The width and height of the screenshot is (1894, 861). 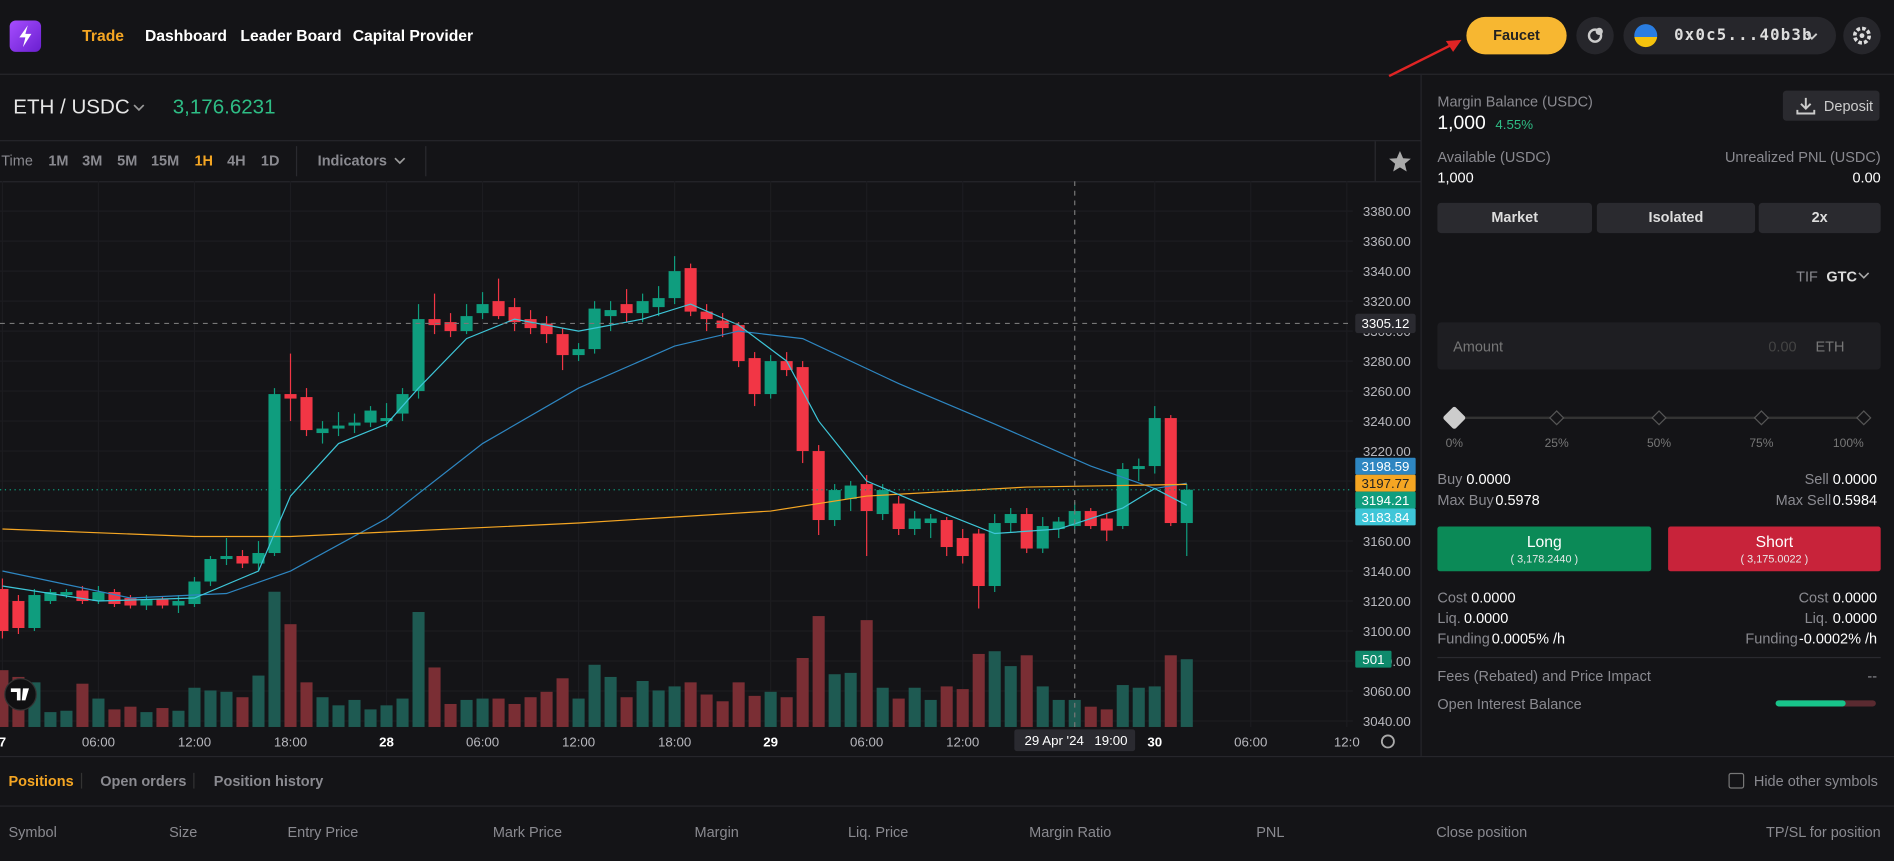 I want to click on amount-input: Amount 0.00 ETH, so click(x=1659, y=346).